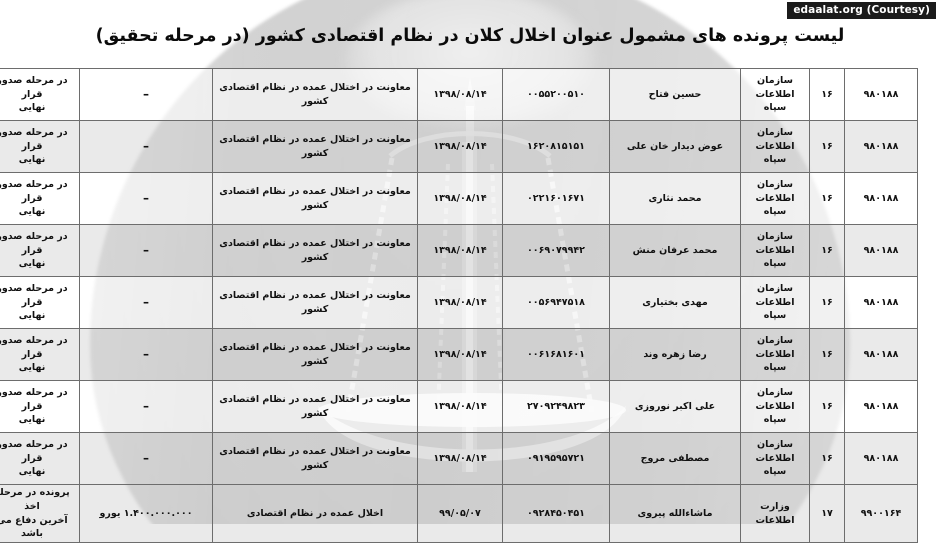  What do you see at coordinates (675, 406) in the screenshot?
I see `cell-defendant-name: علی اکبر نوروزی` at bounding box center [675, 406].